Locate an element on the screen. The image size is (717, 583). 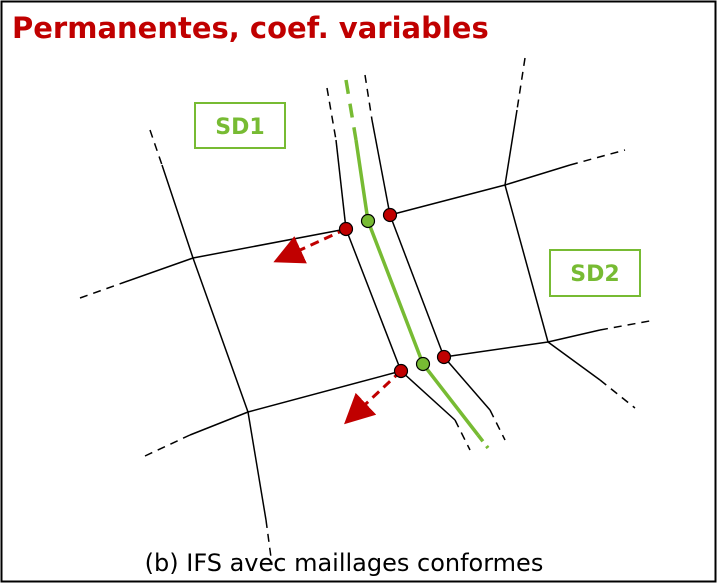
sd1-box is located at coordinates (240, 125).